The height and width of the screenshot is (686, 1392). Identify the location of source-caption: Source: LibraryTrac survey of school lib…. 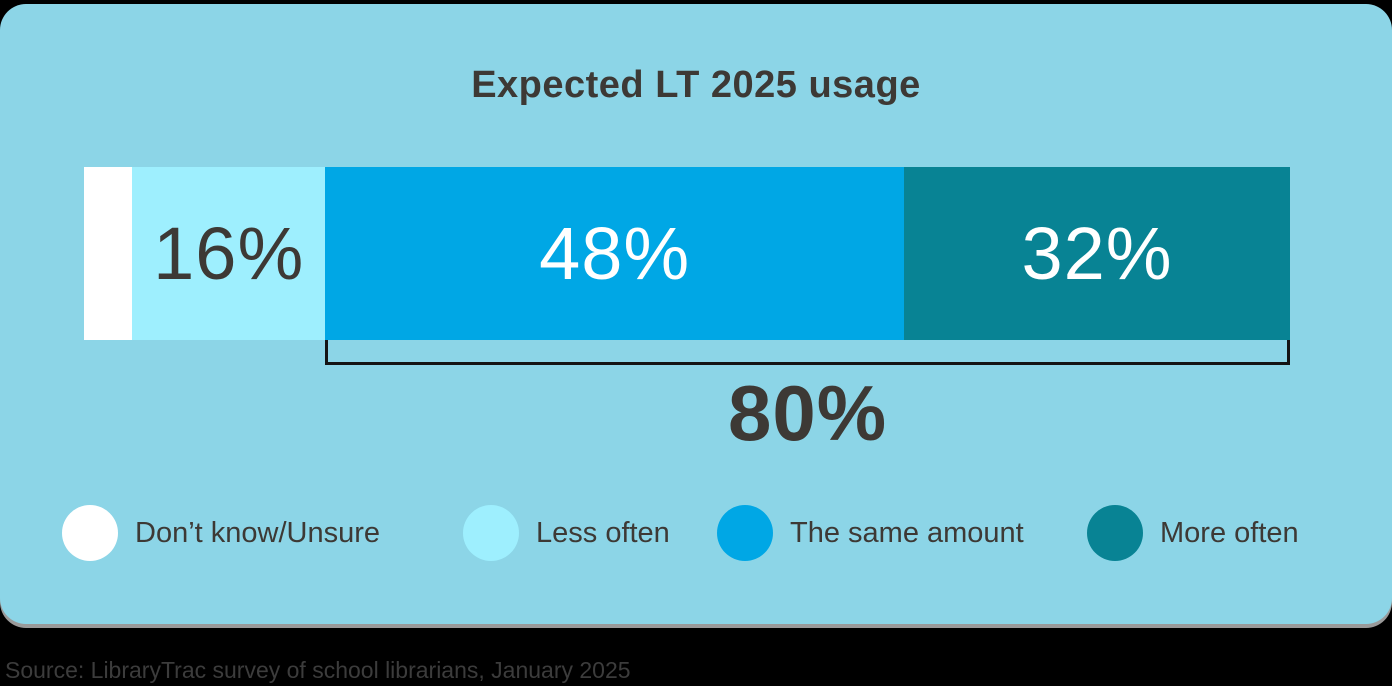
(318, 670).